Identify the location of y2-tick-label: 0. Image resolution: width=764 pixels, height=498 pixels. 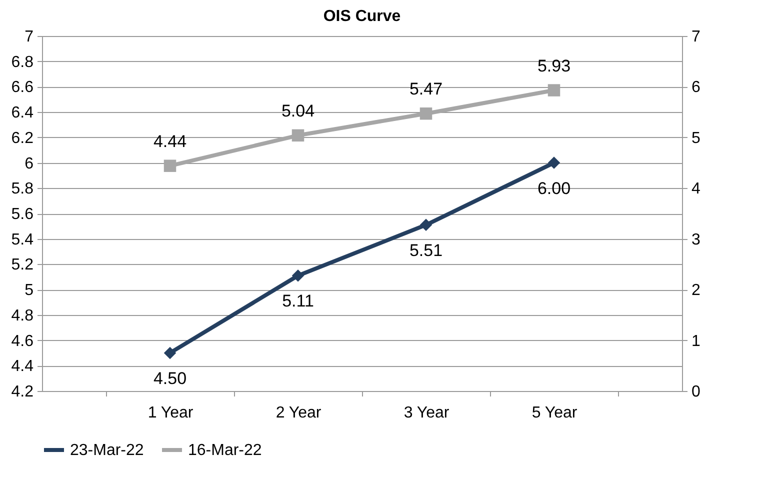
(696, 392).